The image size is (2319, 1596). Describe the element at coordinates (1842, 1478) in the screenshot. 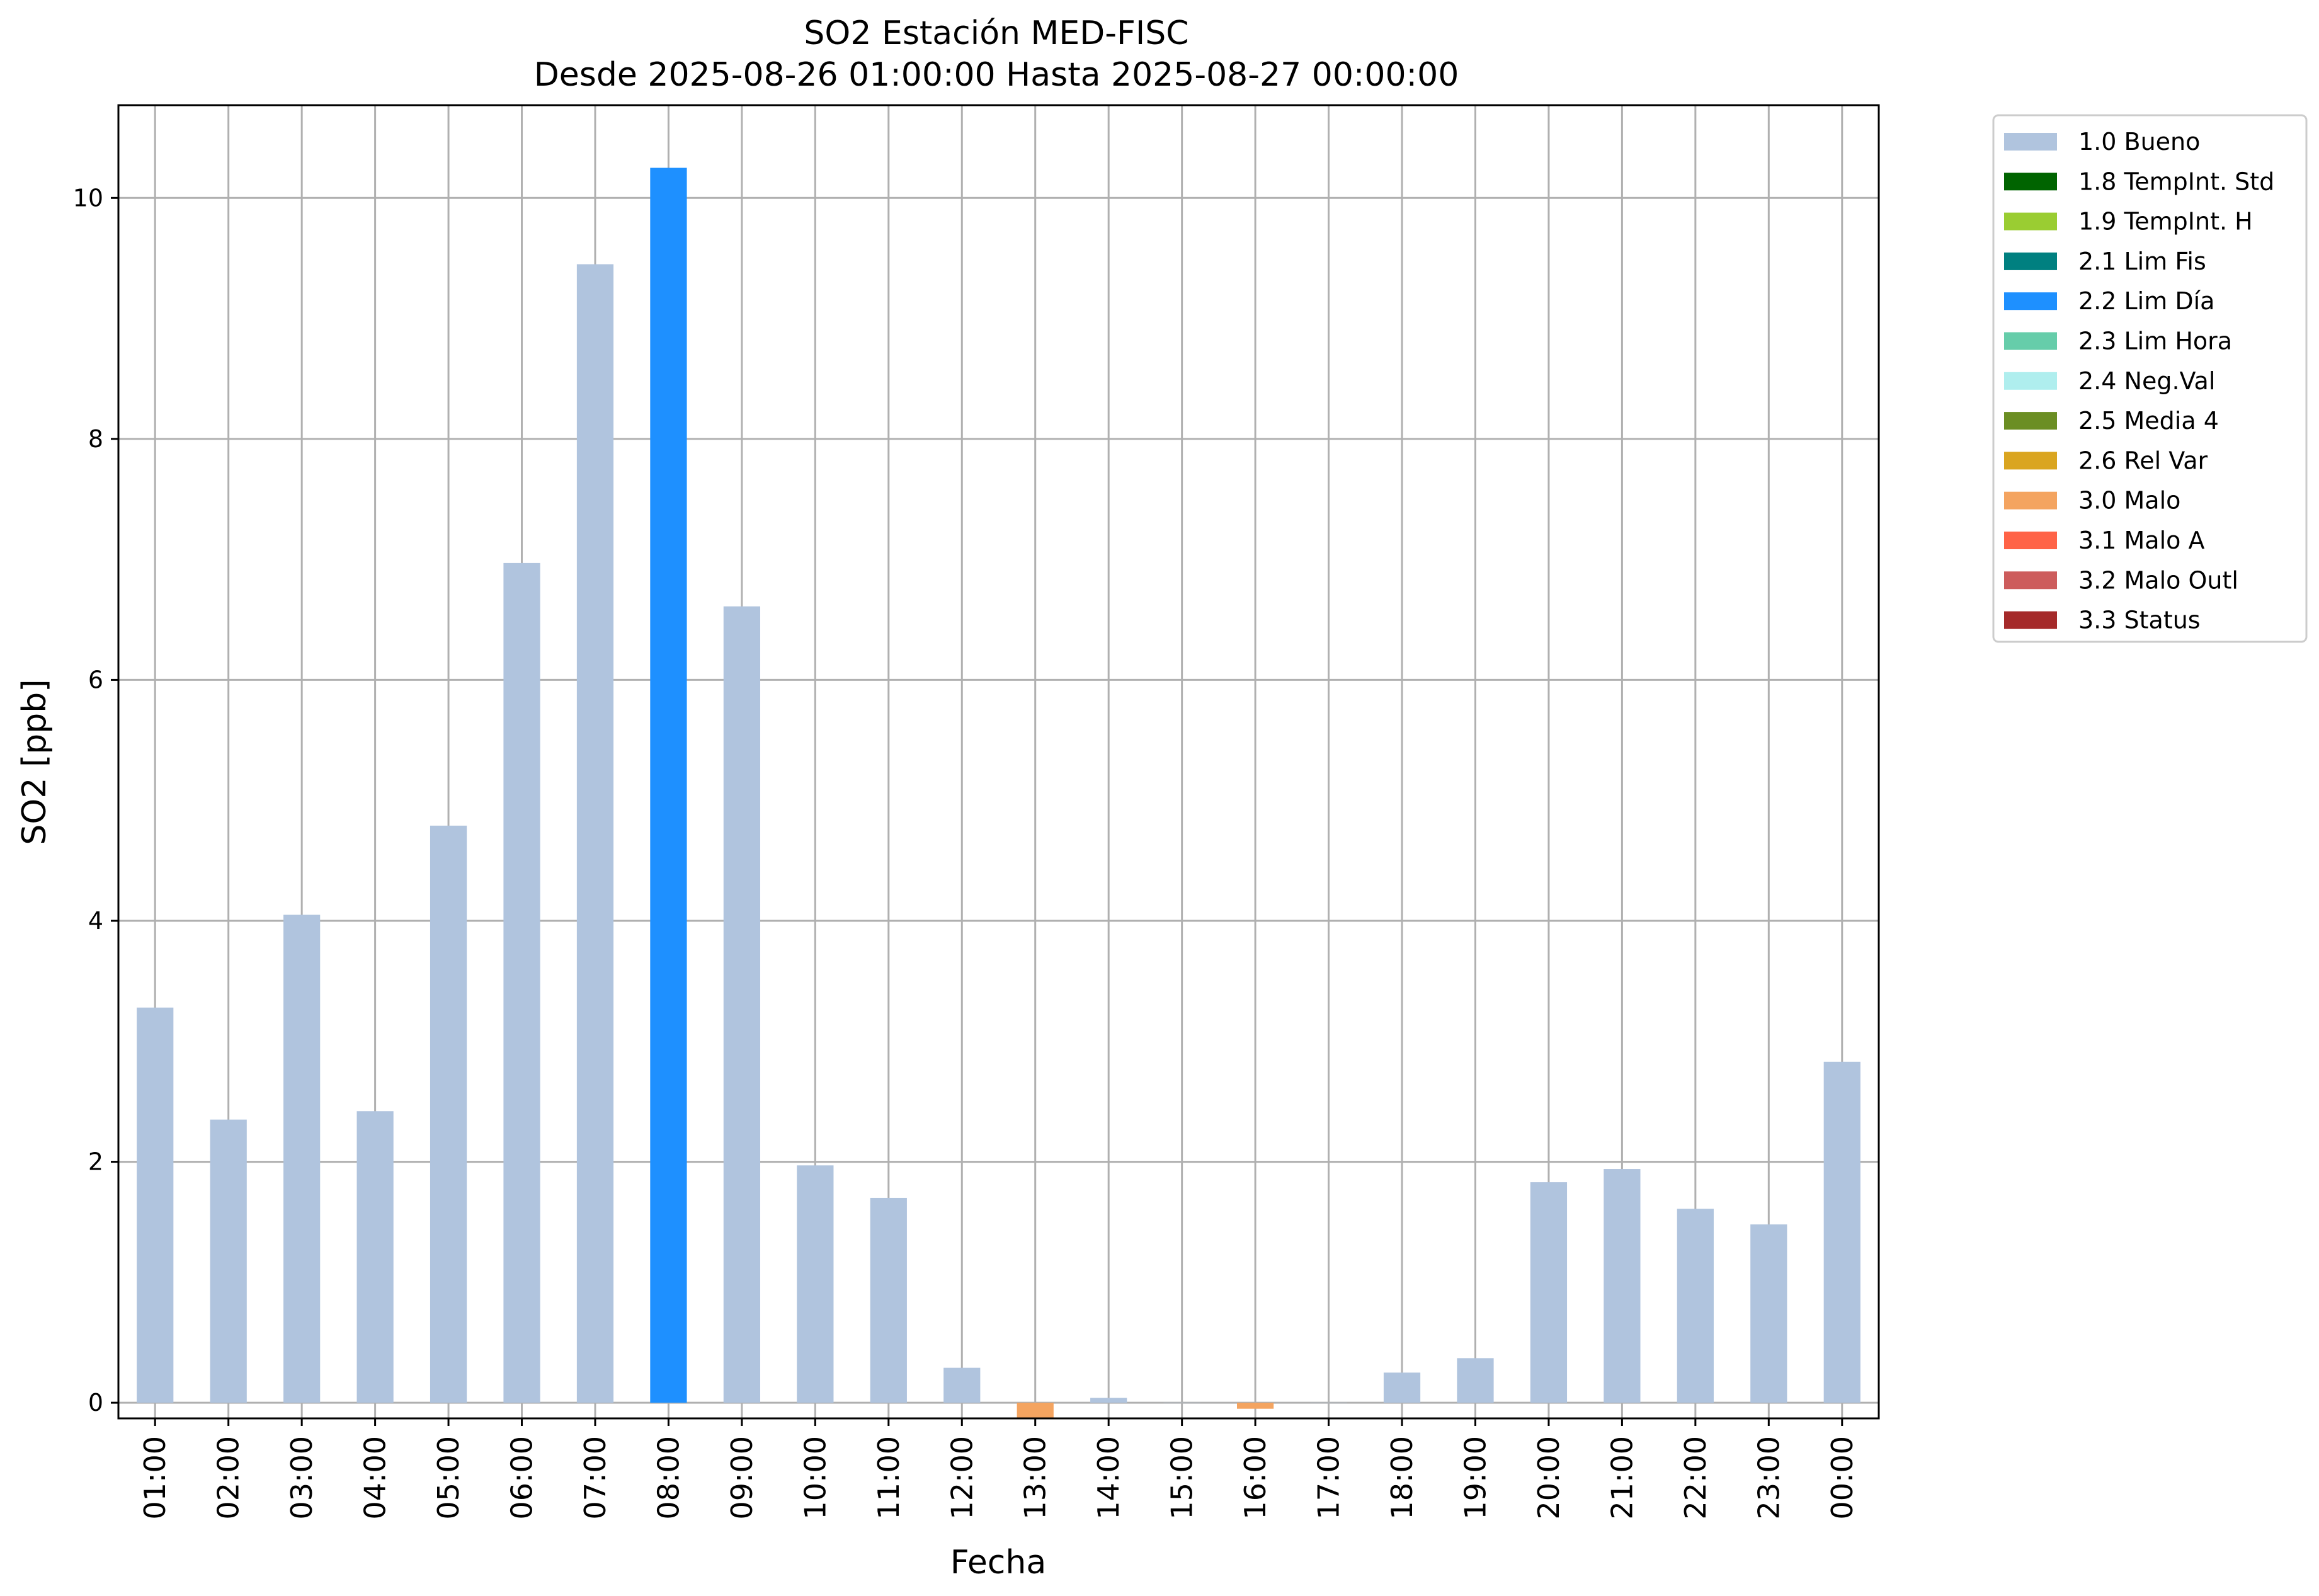

I see `x-tick-label: 00:00` at that location.